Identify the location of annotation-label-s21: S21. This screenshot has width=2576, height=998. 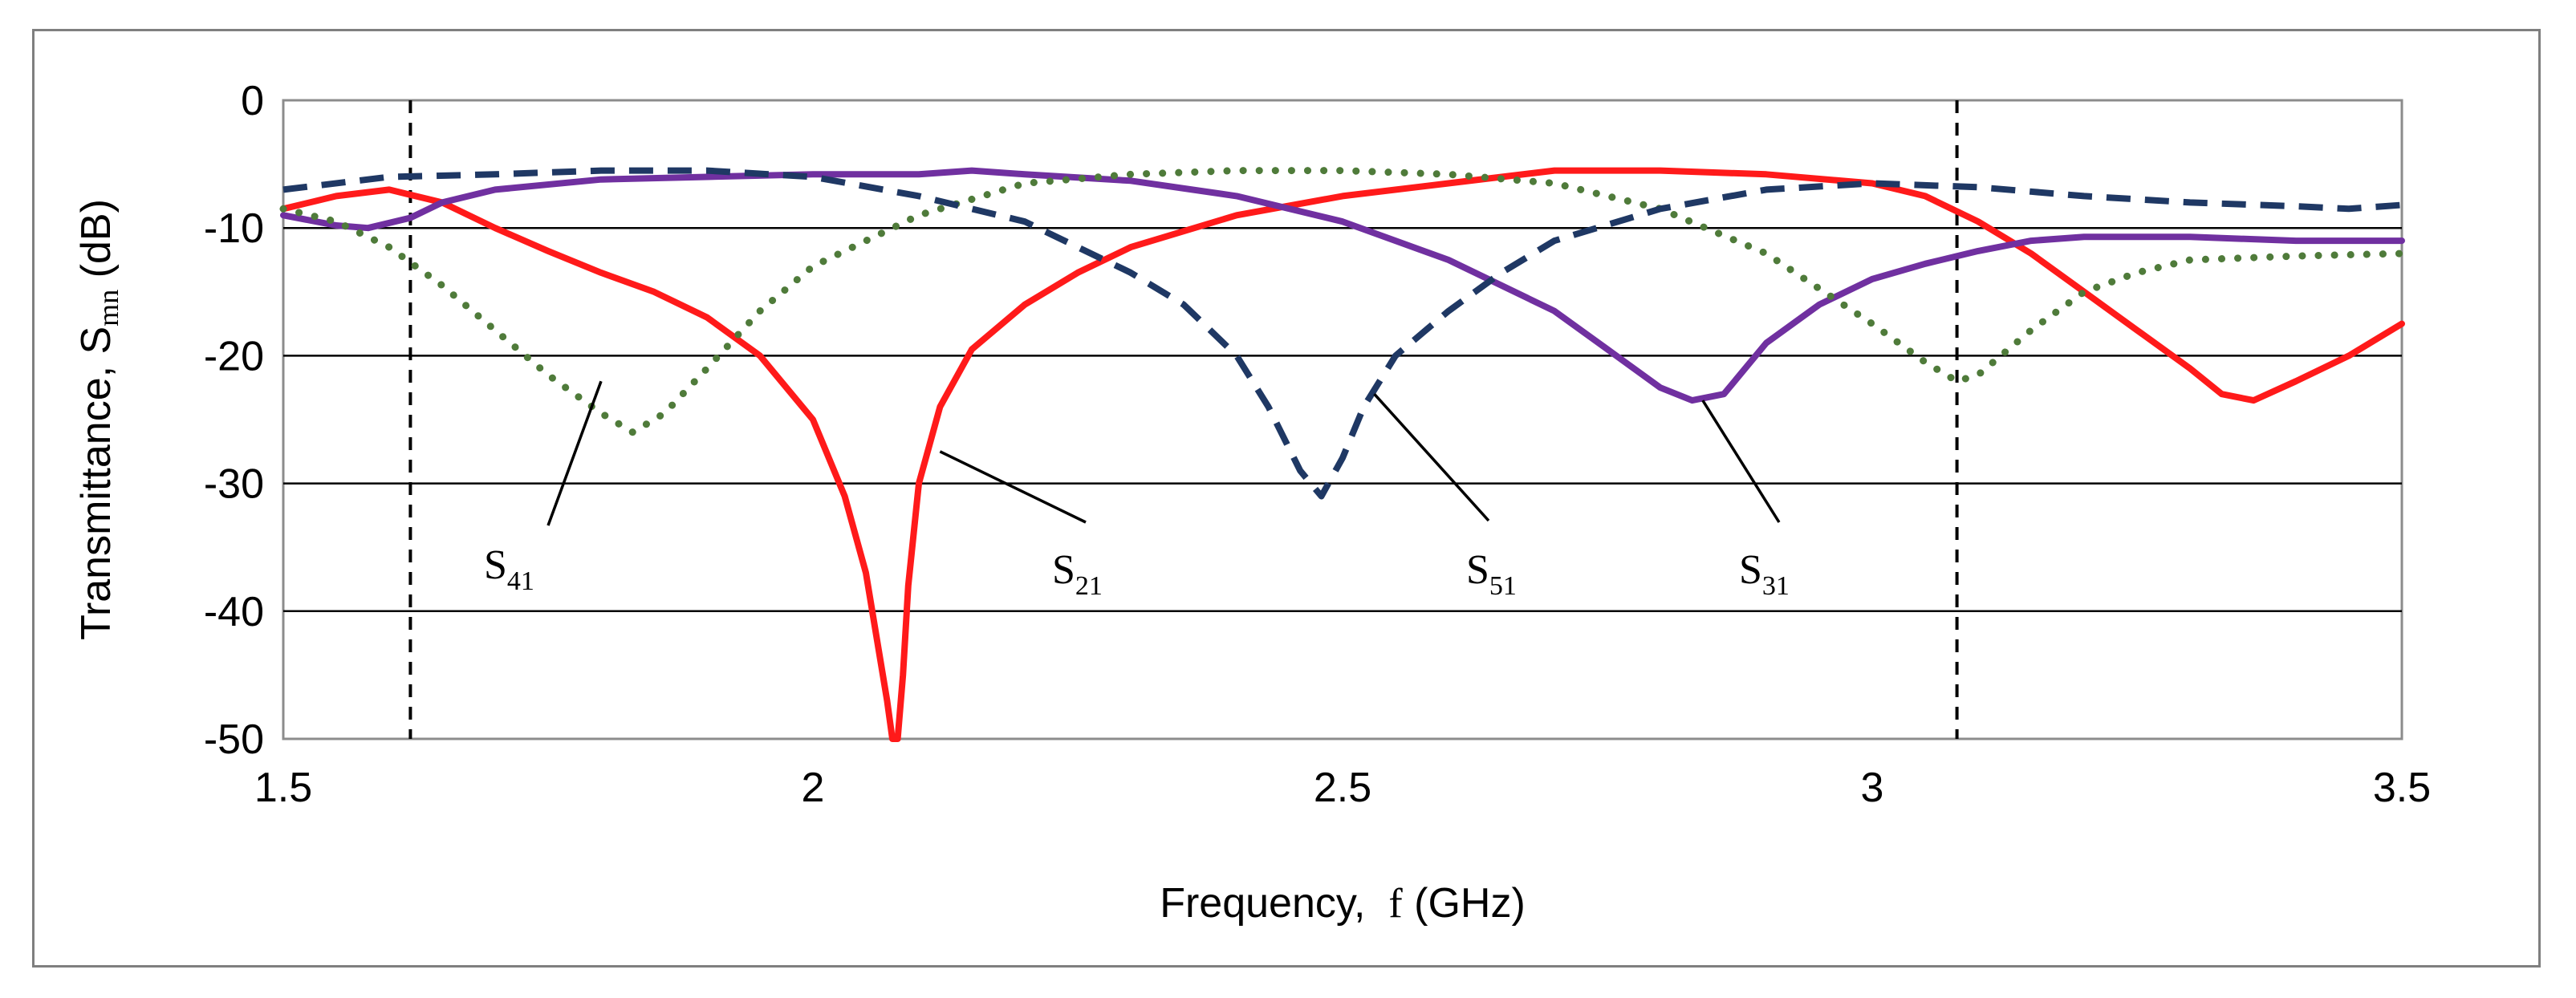
(1077, 574).